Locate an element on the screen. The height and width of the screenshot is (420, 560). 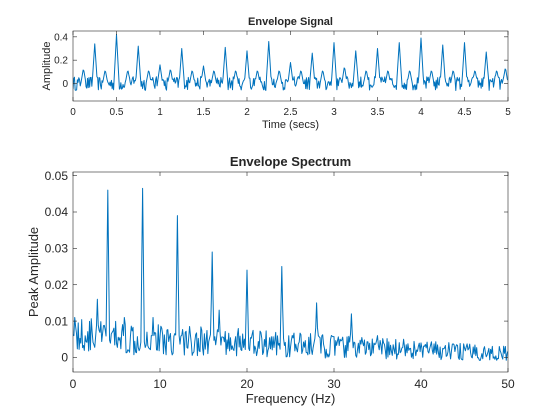
x-tick-label: 50 is located at coordinates (508, 384).